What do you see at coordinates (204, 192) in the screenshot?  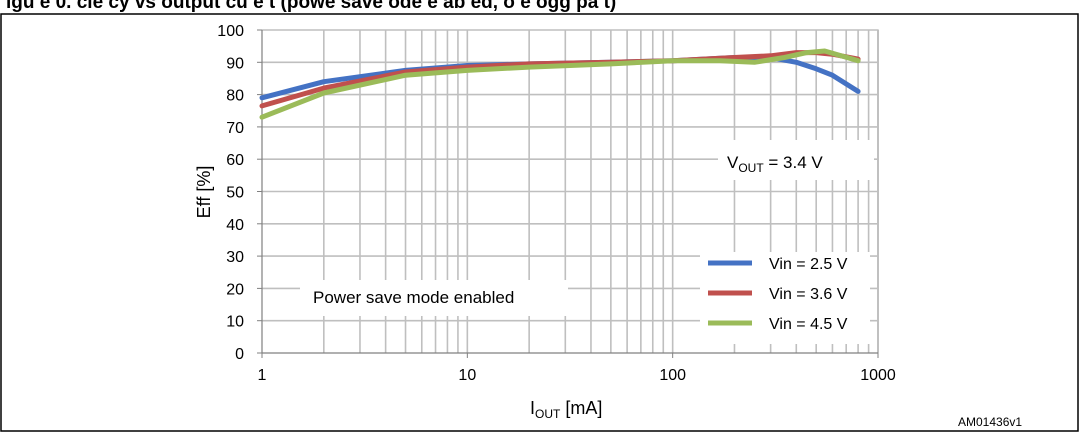 I see `y-axis-title: Eff [%]` at bounding box center [204, 192].